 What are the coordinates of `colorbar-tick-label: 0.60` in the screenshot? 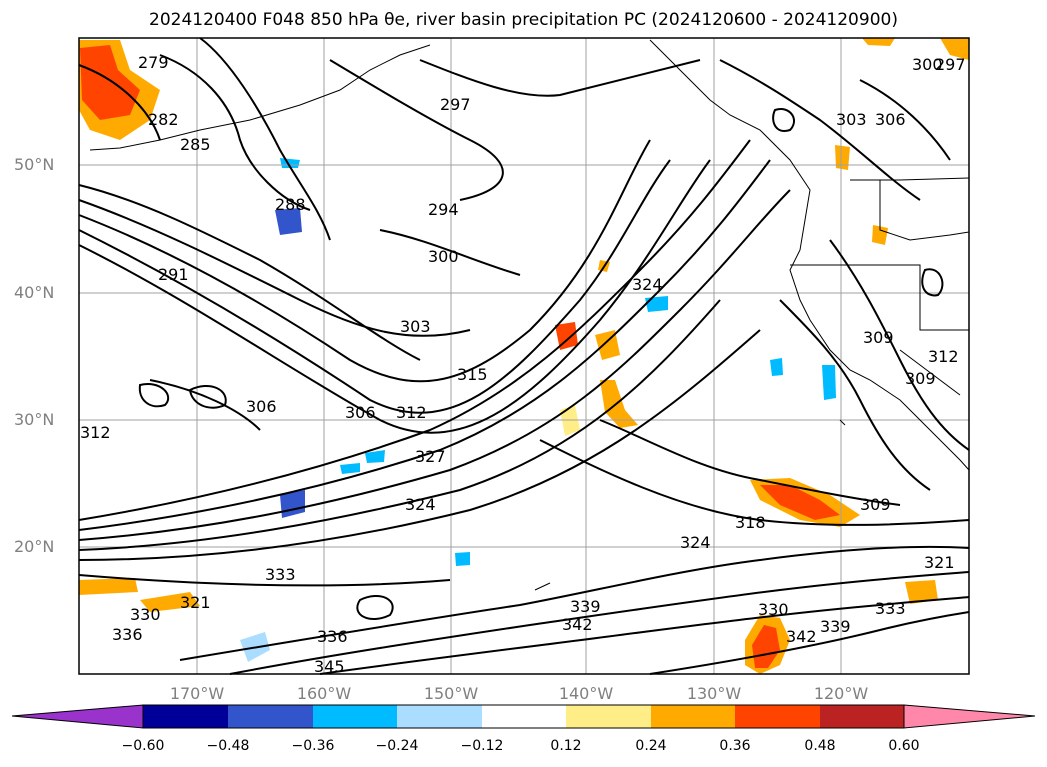 It's located at (904, 746).